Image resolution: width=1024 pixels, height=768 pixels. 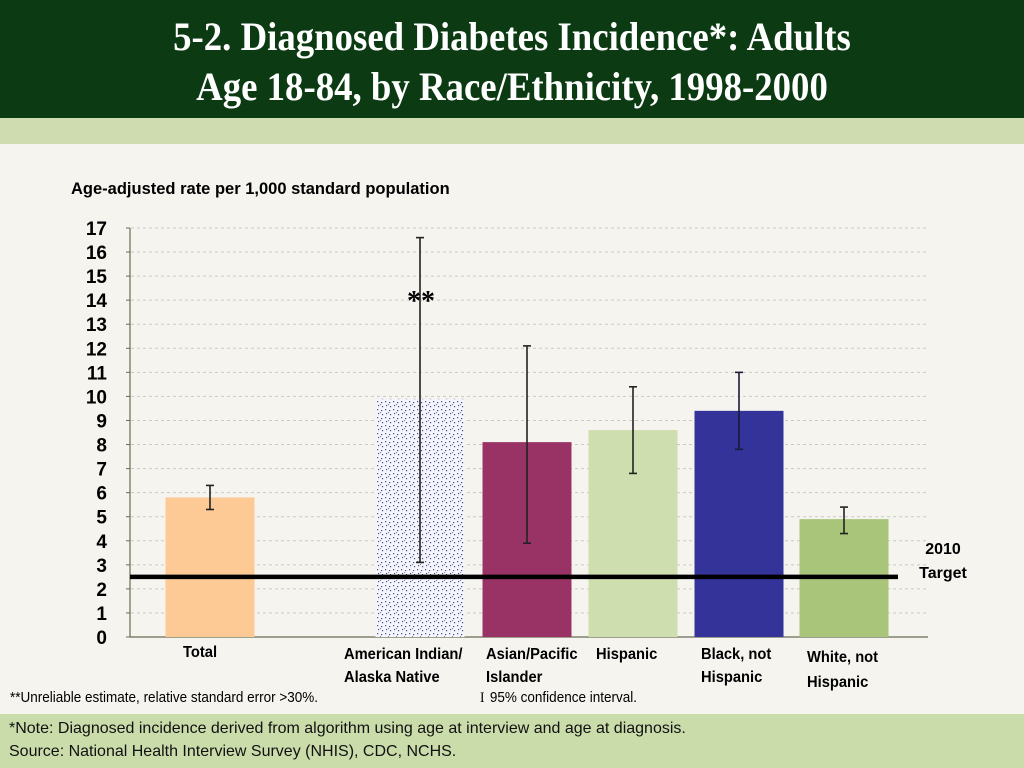 What do you see at coordinates (97, 277) in the screenshot?
I see `y-tick-label: 15` at bounding box center [97, 277].